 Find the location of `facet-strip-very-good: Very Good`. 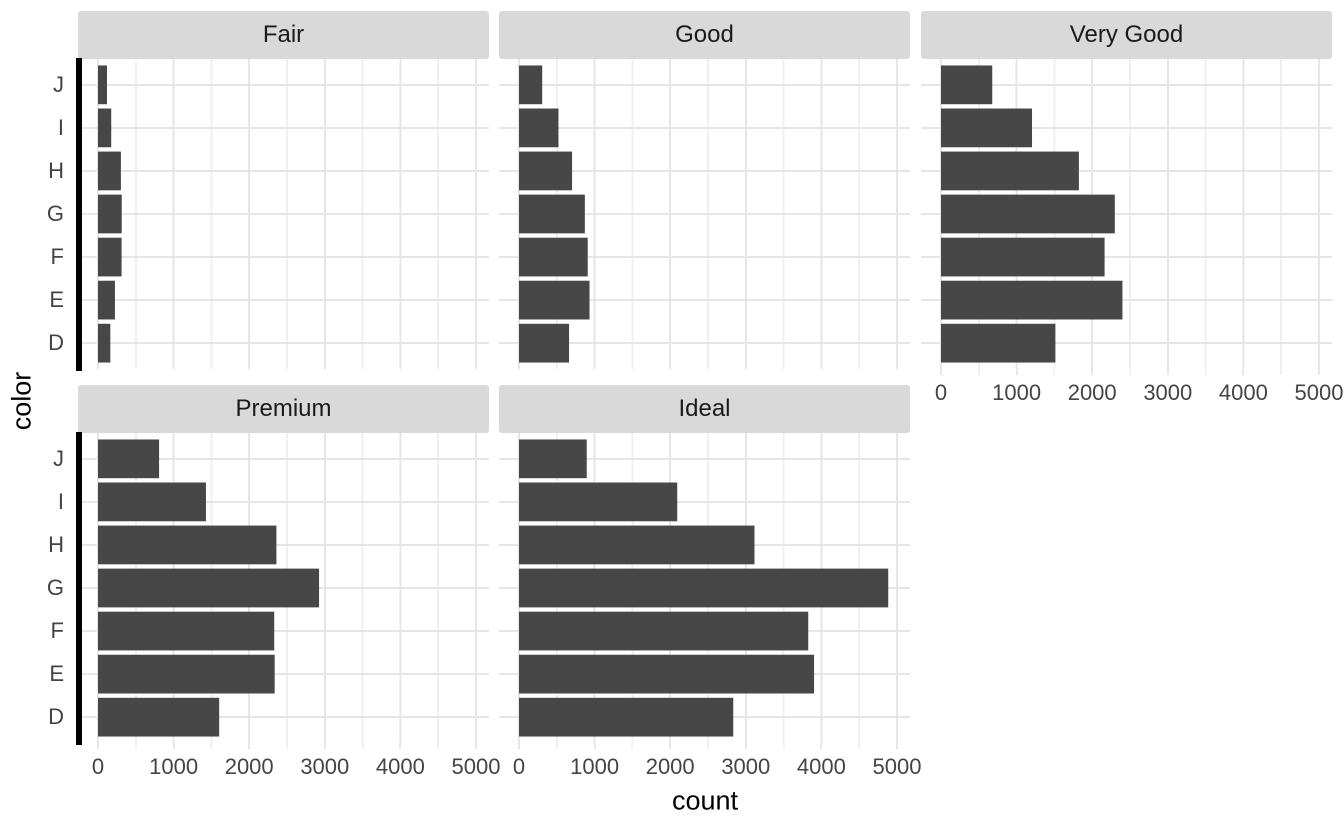

facet-strip-very-good: Very Good is located at coordinates (1126, 35).